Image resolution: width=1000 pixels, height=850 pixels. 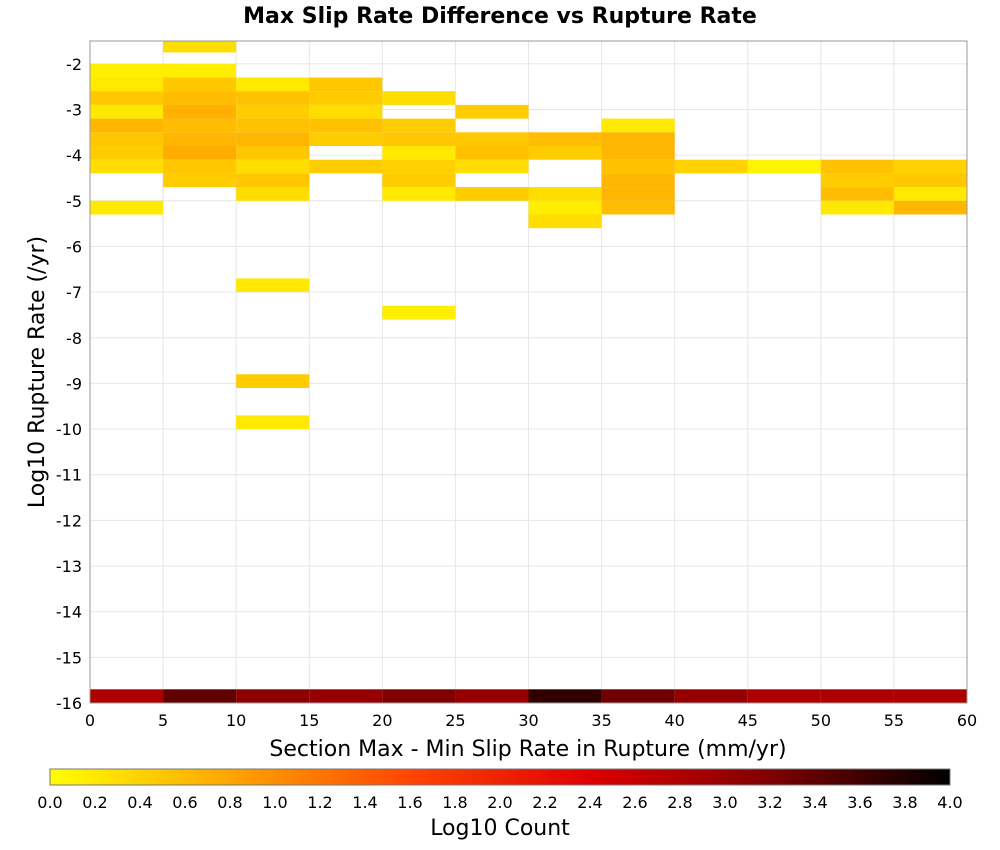 What do you see at coordinates (601, 720) in the screenshot?
I see `x-tick-label: 35` at bounding box center [601, 720].